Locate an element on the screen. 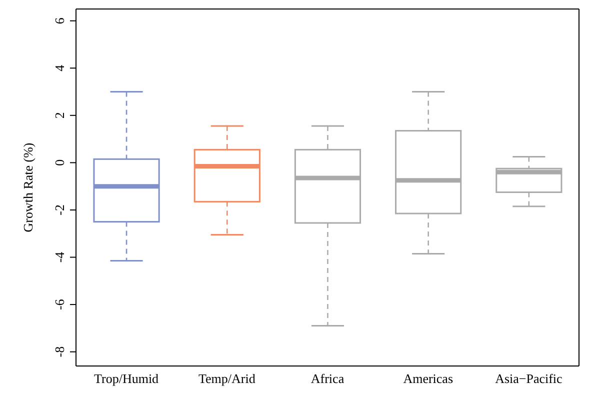  y-tick-label: -8 is located at coordinates (59, 352).